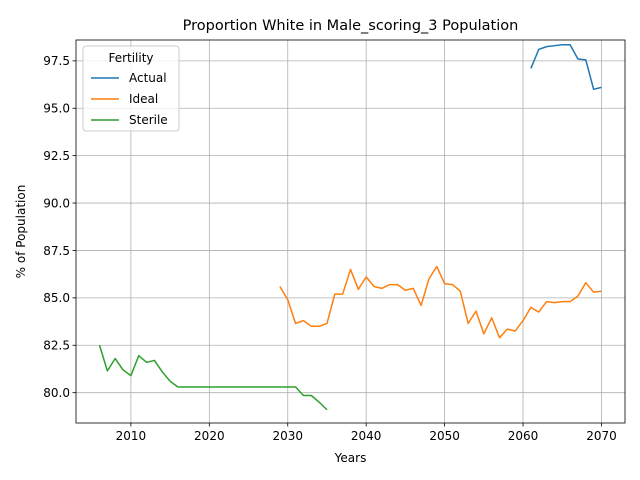  Describe the element at coordinates (148, 78) in the screenshot. I see `legend-label-actual: Actual` at that location.